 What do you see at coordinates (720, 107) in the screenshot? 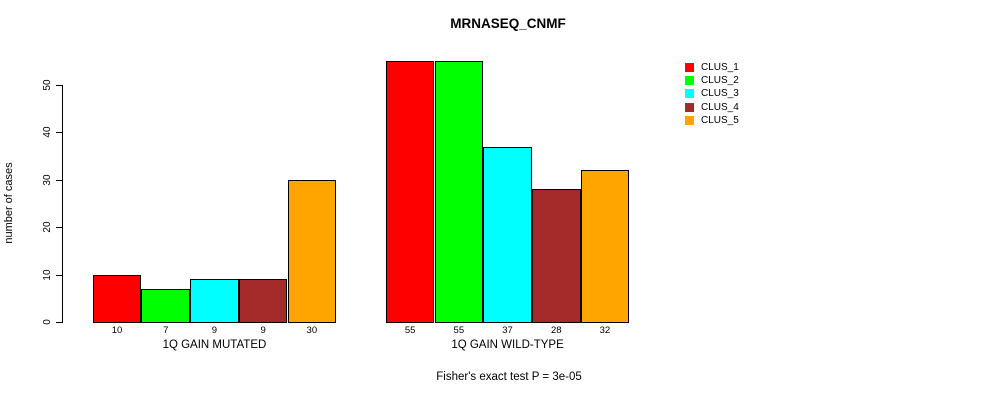
I see `legend-label: CLUS_4` at bounding box center [720, 107].